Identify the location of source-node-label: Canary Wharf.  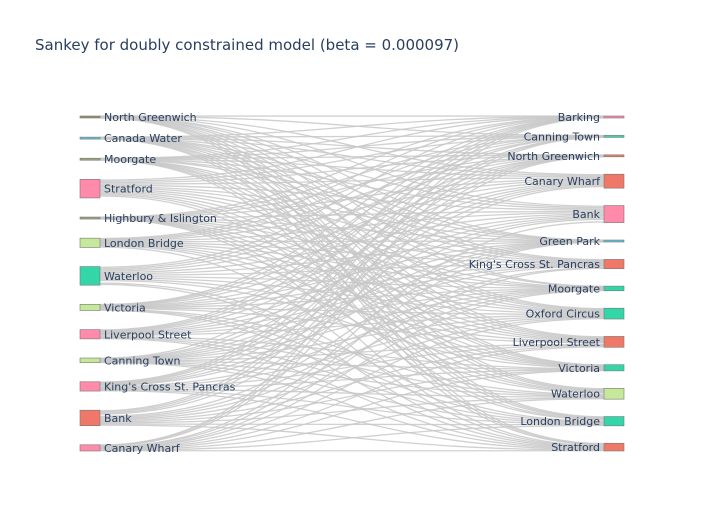
(142, 448).